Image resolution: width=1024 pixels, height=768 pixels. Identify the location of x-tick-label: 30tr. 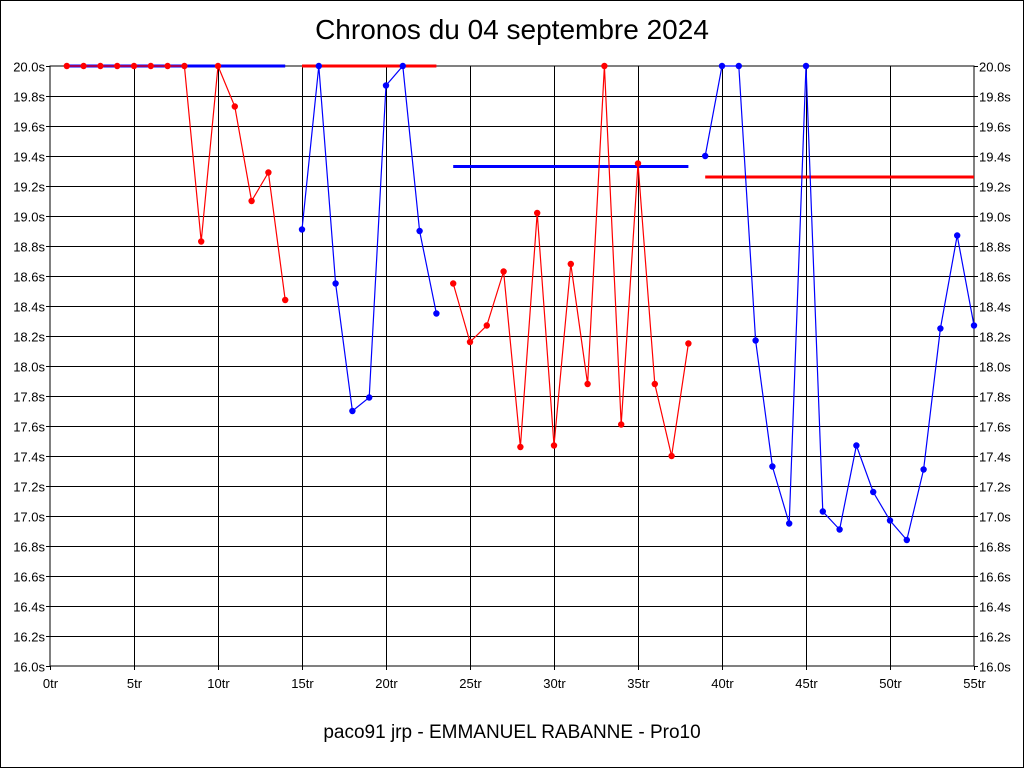
(554, 683).